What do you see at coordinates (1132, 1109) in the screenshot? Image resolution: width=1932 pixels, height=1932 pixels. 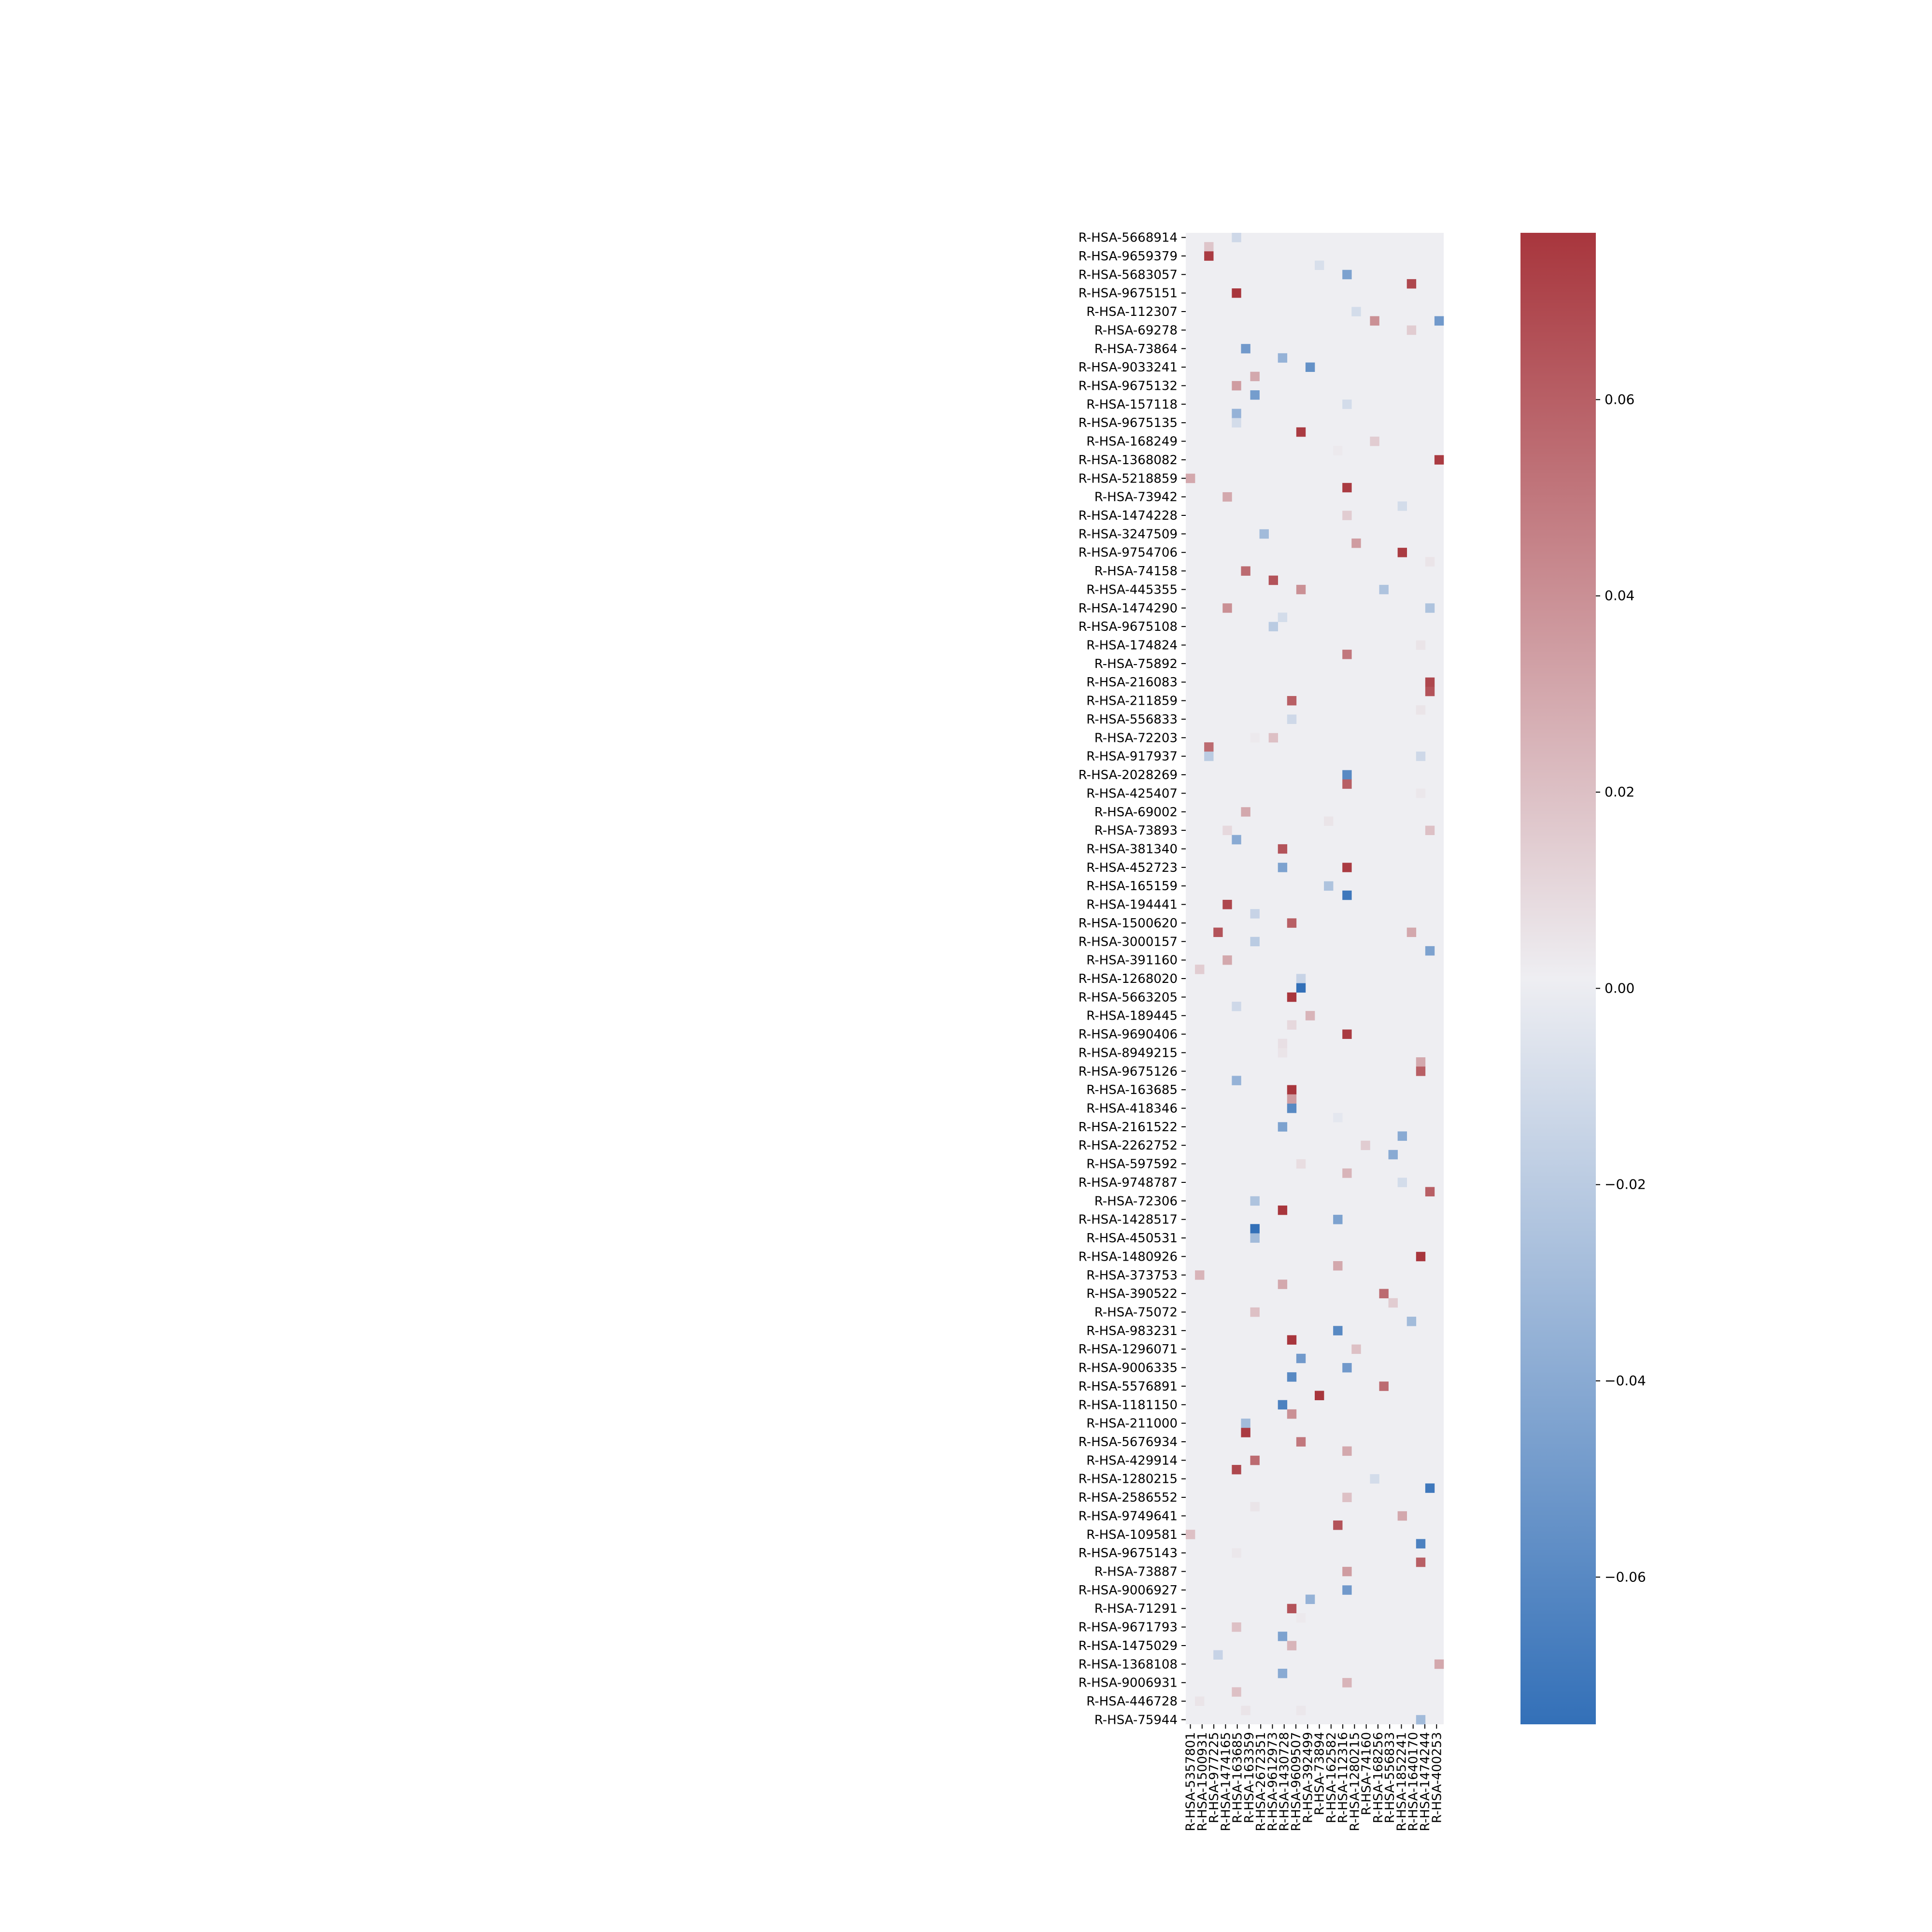 I see `y-tick-label: R-HSA-418346` at bounding box center [1132, 1109].